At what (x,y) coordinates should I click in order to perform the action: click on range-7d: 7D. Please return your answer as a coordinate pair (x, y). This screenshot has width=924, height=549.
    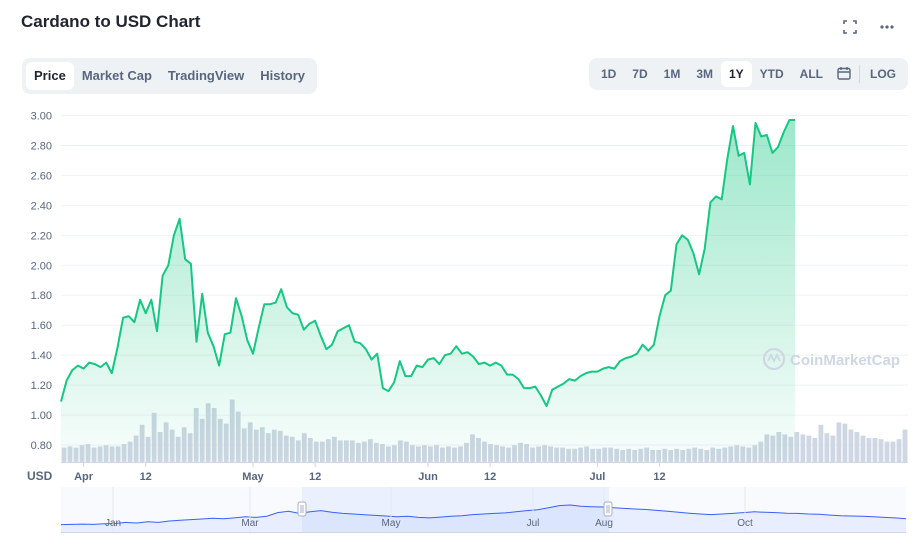
    Looking at the image, I should click on (640, 74).